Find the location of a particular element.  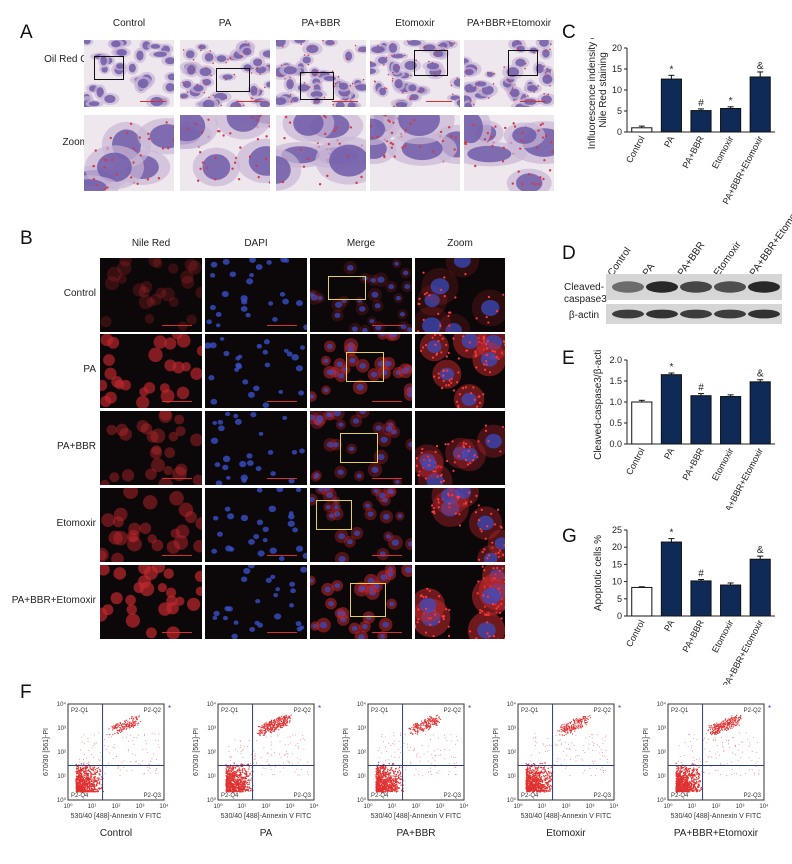

x-tick-label: 10⁰ is located at coordinates (368, 806).